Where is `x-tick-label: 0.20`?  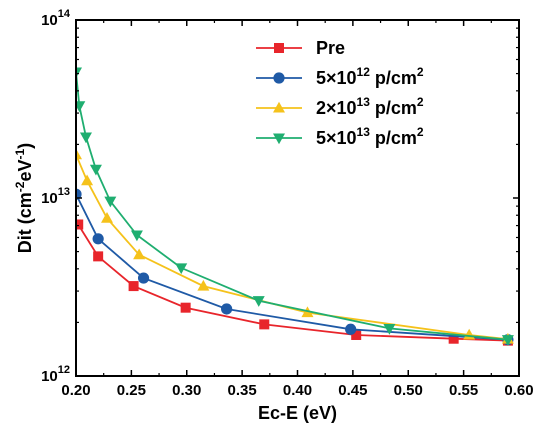 x-tick-label: 0.20 is located at coordinates (75, 390).